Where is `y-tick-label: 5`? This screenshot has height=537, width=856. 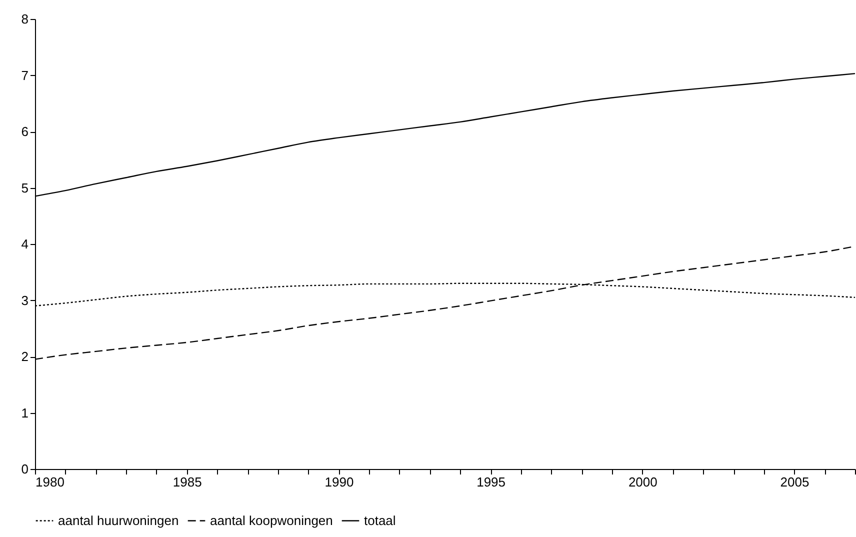
y-tick-label: 5 is located at coordinates (24, 188).